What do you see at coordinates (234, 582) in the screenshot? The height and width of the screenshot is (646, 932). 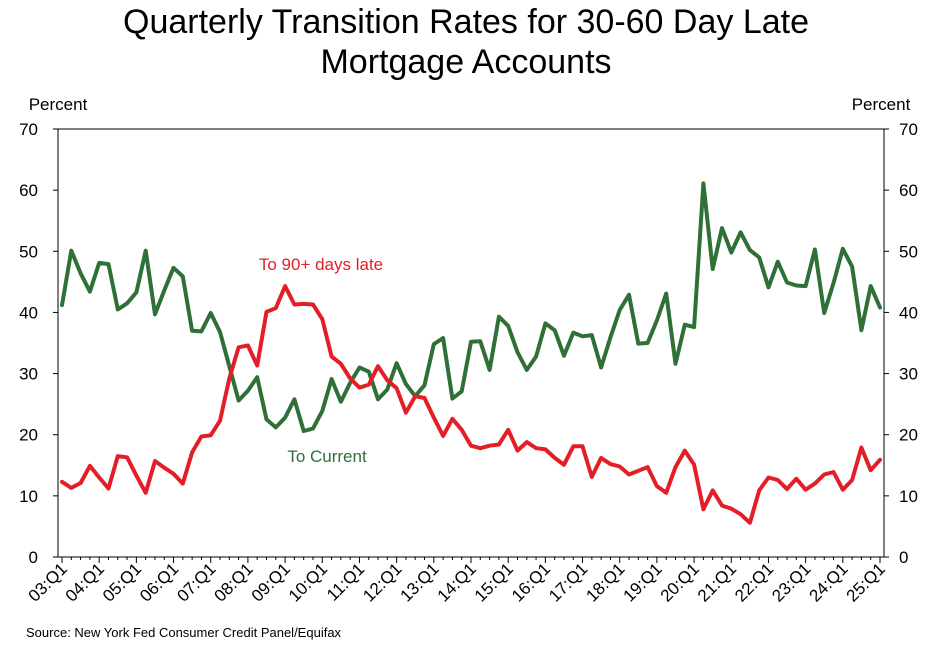 I see `x-tick-label: 08:Q1` at bounding box center [234, 582].